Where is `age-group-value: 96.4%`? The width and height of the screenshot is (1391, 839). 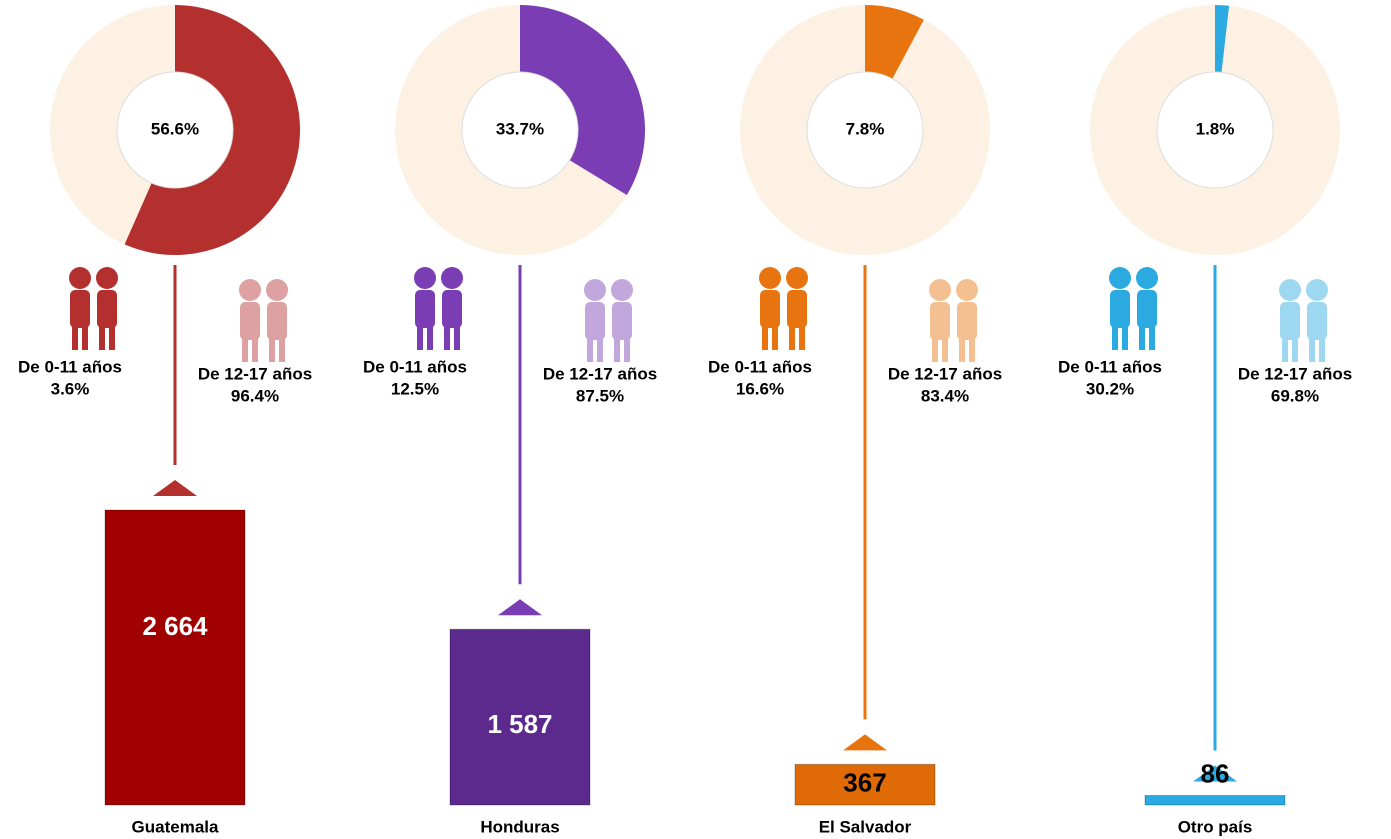 age-group-value: 96.4% is located at coordinates (255, 395).